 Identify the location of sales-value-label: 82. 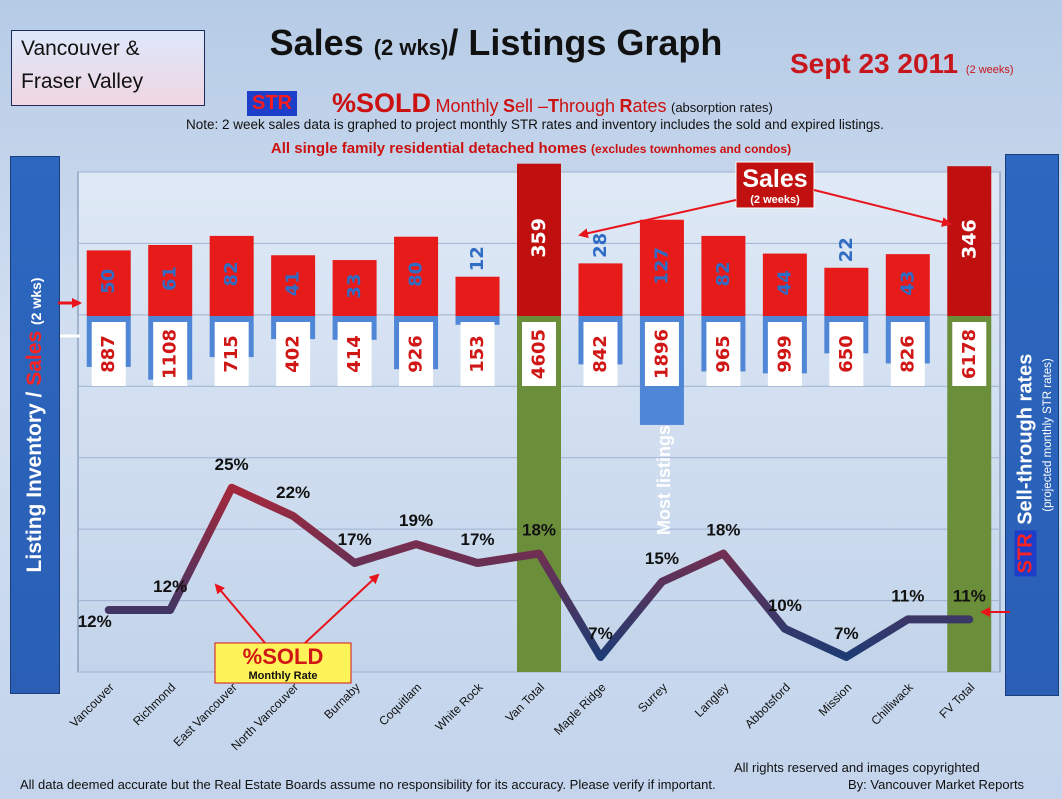
(723, 273).